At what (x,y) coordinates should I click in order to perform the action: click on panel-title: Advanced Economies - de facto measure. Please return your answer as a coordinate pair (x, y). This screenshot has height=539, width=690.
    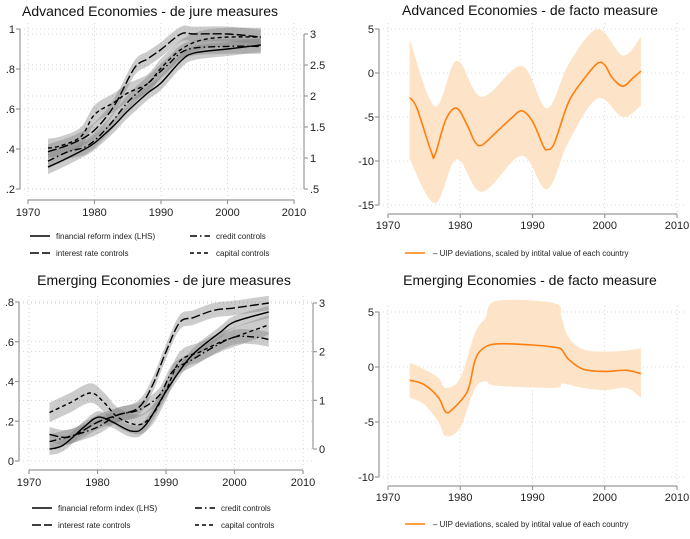
    Looking at the image, I should click on (530, 10).